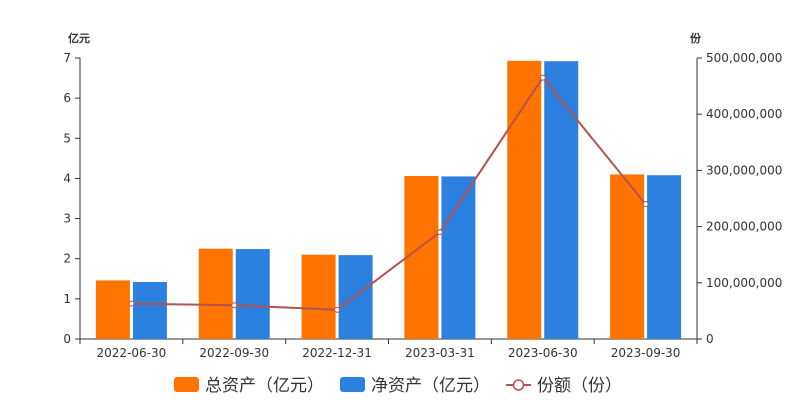 The width and height of the screenshot is (800, 400). I want to click on x-tick-label: 2023-06-30, so click(543, 353).